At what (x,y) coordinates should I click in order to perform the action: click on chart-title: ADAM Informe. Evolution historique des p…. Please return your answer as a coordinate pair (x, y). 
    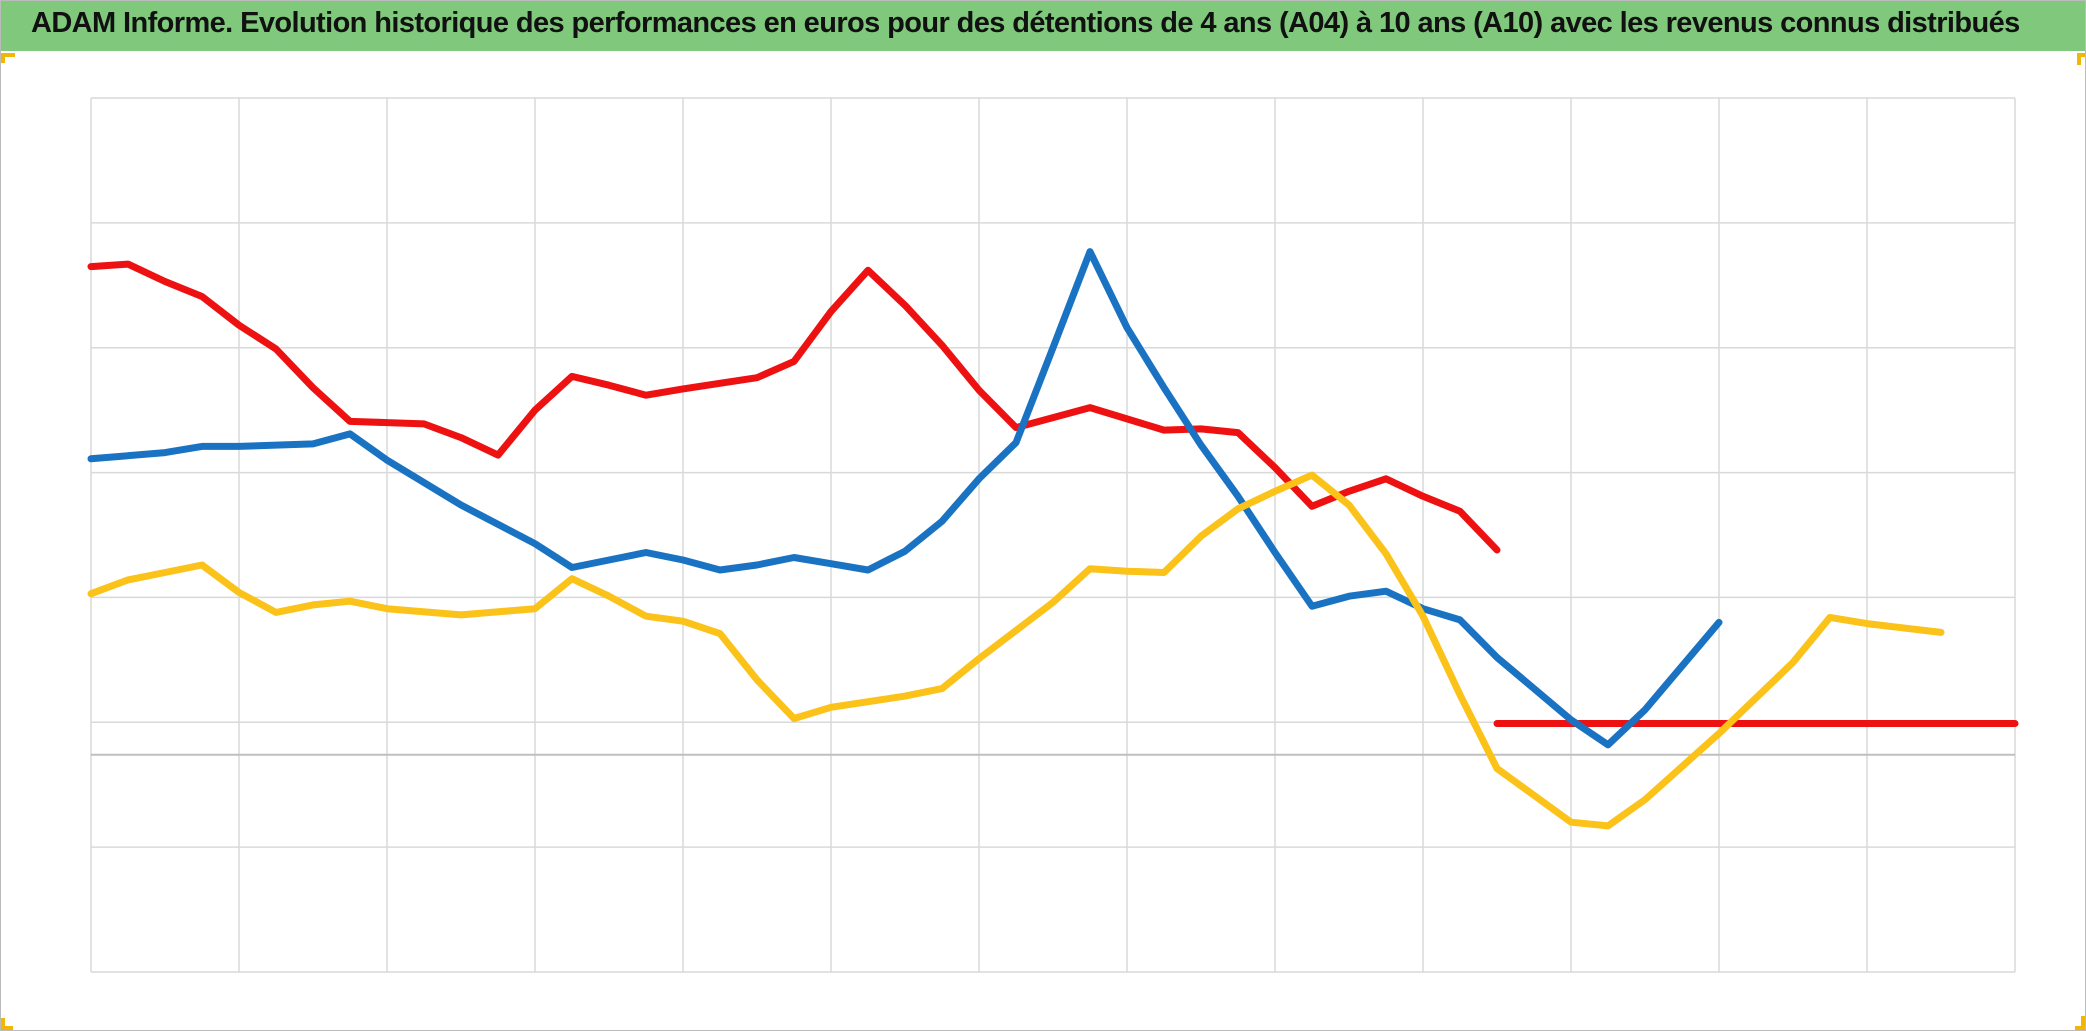
    Looking at the image, I should click on (1025, 23).